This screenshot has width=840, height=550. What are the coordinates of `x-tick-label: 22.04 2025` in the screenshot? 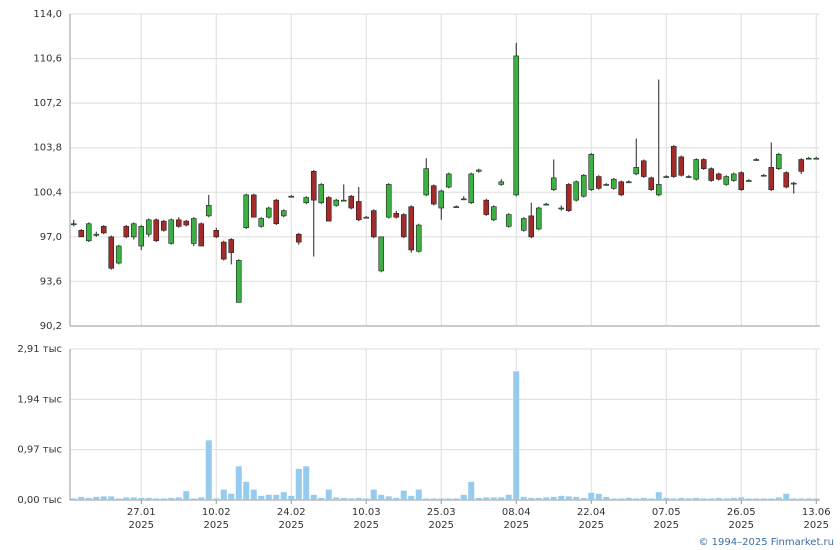 It's located at (591, 519).